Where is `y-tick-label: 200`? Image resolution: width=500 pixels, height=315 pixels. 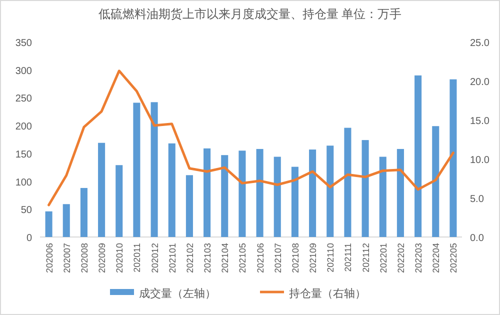
y-tick-label: 200 is located at coordinates (23, 127).